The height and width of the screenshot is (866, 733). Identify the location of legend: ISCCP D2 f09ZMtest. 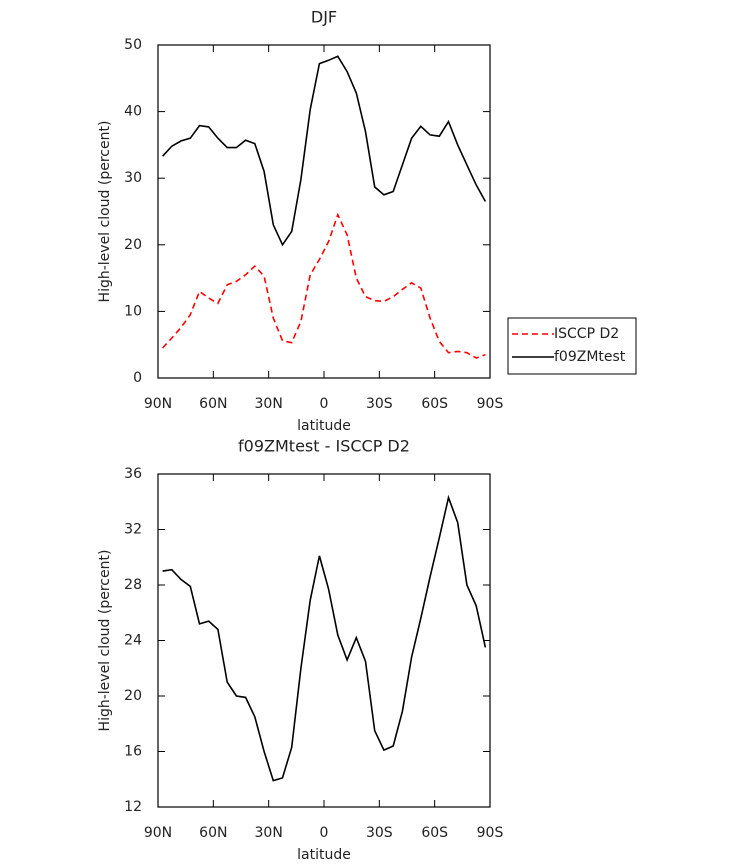
(572, 346).